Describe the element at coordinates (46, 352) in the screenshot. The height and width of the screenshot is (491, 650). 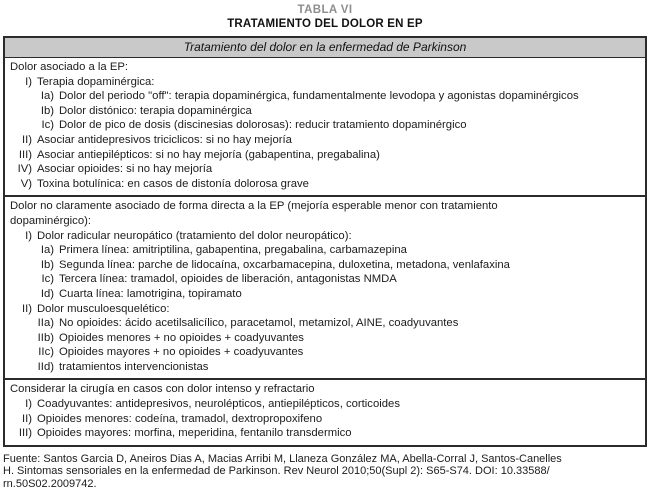
I see `line-marker: IIc)` at that location.